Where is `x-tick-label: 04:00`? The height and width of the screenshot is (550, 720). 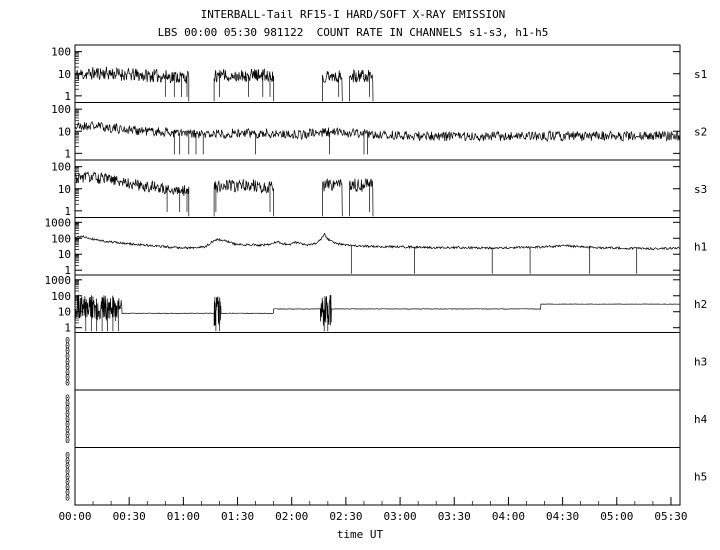 x-tick-label: 04:00 is located at coordinates (508, 516).